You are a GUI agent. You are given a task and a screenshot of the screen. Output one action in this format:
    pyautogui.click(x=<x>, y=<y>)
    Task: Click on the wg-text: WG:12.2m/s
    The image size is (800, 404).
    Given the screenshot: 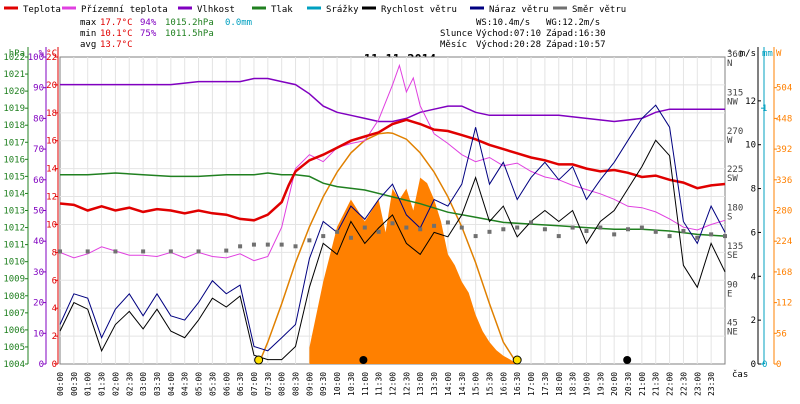 What is the action you would take?
    pyautogui.click(x=573, y=23)
    